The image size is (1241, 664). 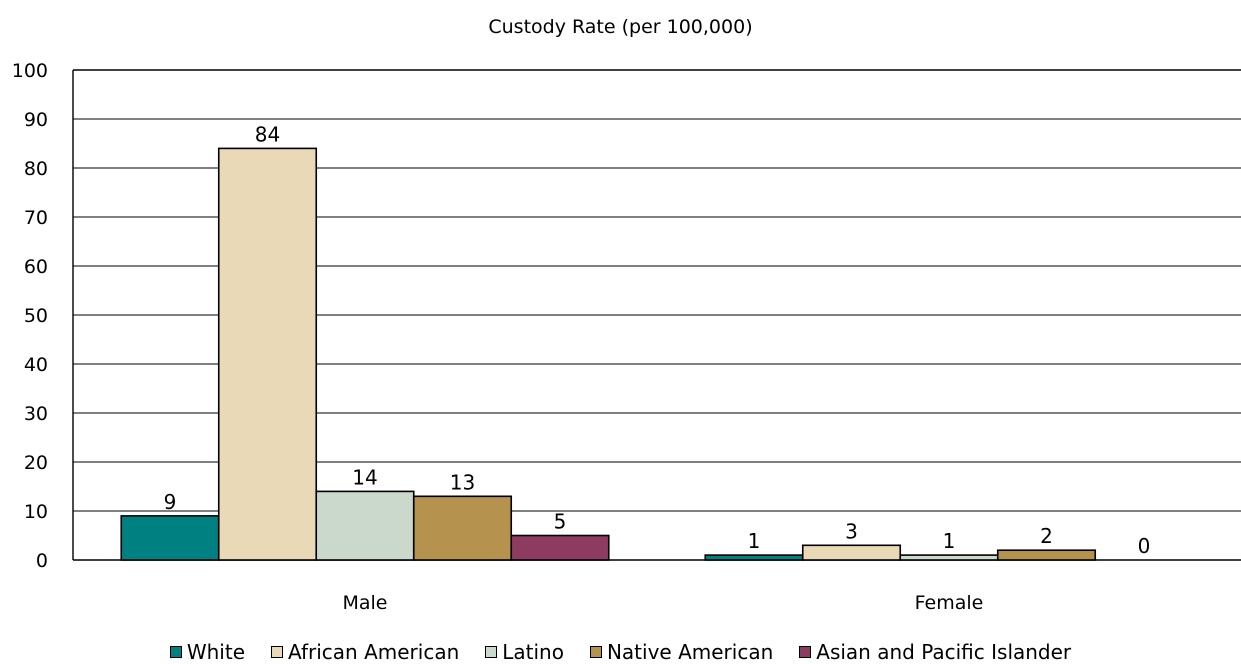 What do you see at coordinates (620, 27) in the screenshot?
I see `chart-title: Custody Rate (per 100,000)` at bounding box center [620, 27].